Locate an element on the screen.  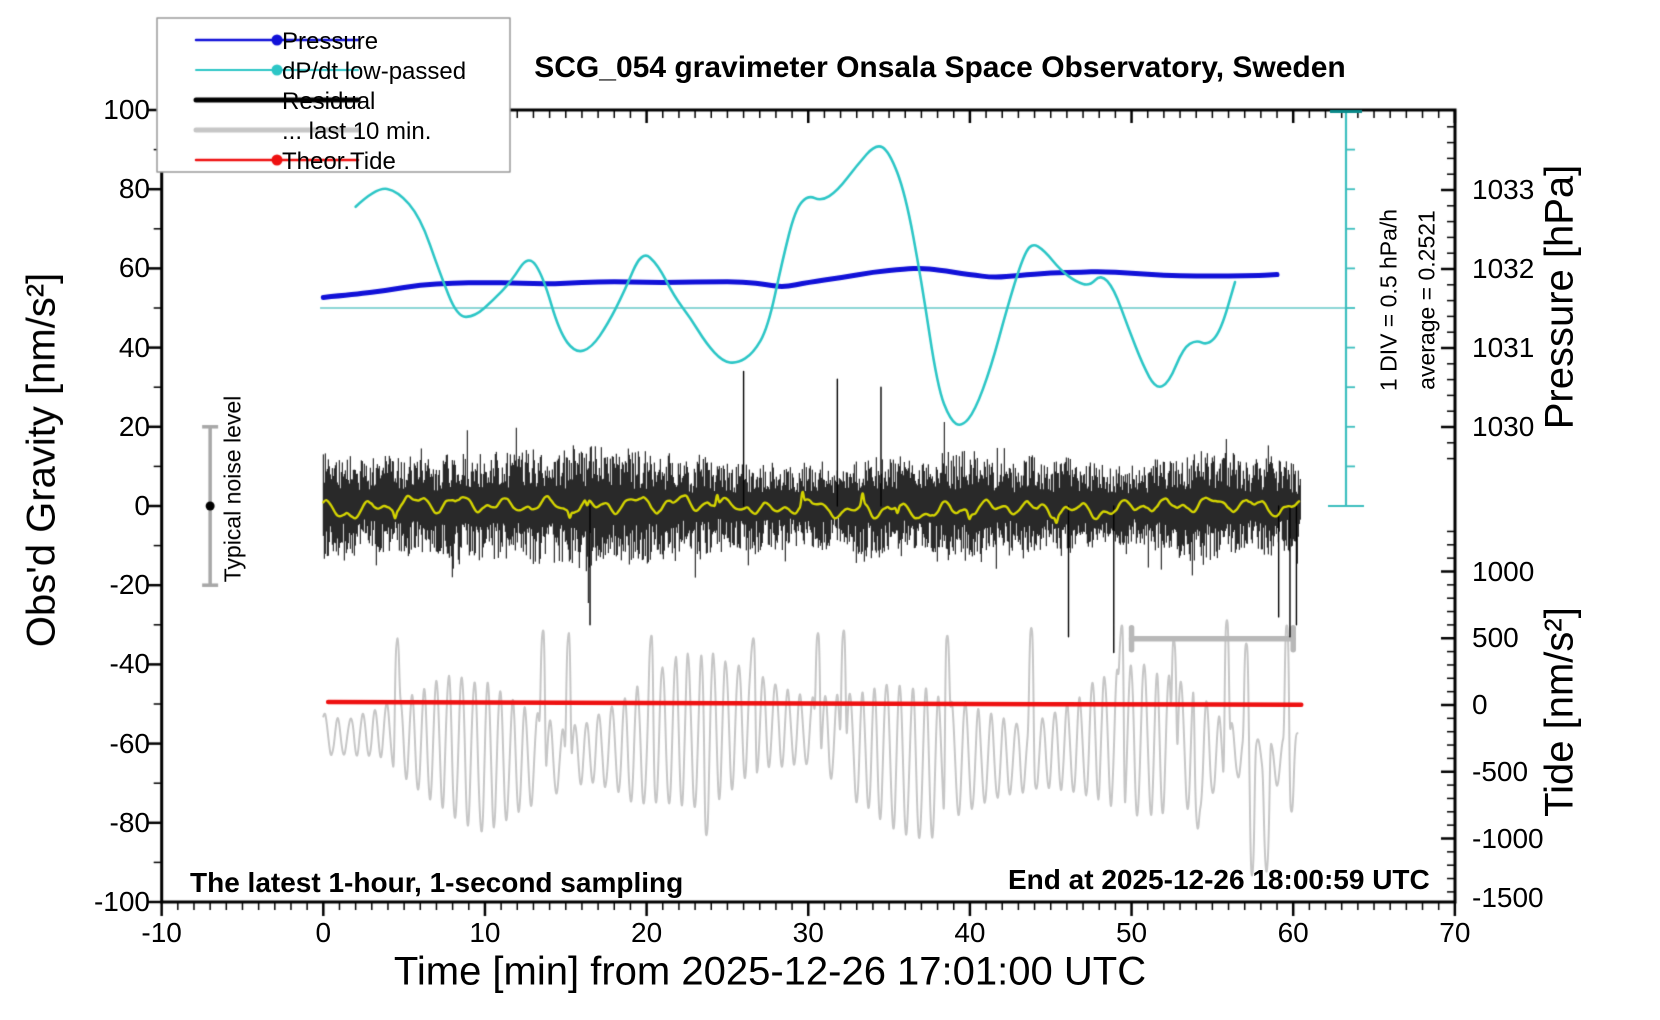
sampling-annotation: The latest 1-hour, 1-second sampling is located at coordinates (437, 882).